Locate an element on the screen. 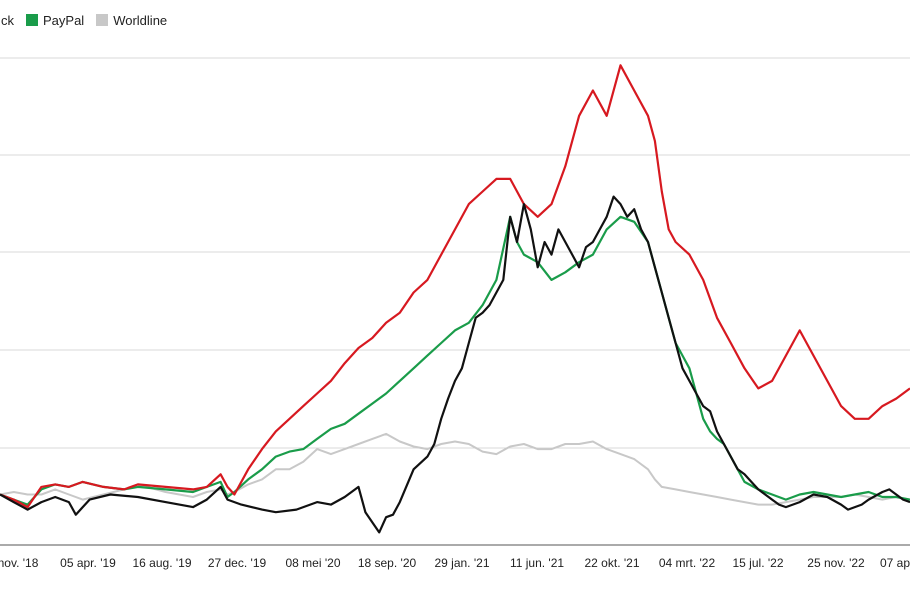  x-tick-label-3: 27 dec. '19 is located at coordinates (237, 563).